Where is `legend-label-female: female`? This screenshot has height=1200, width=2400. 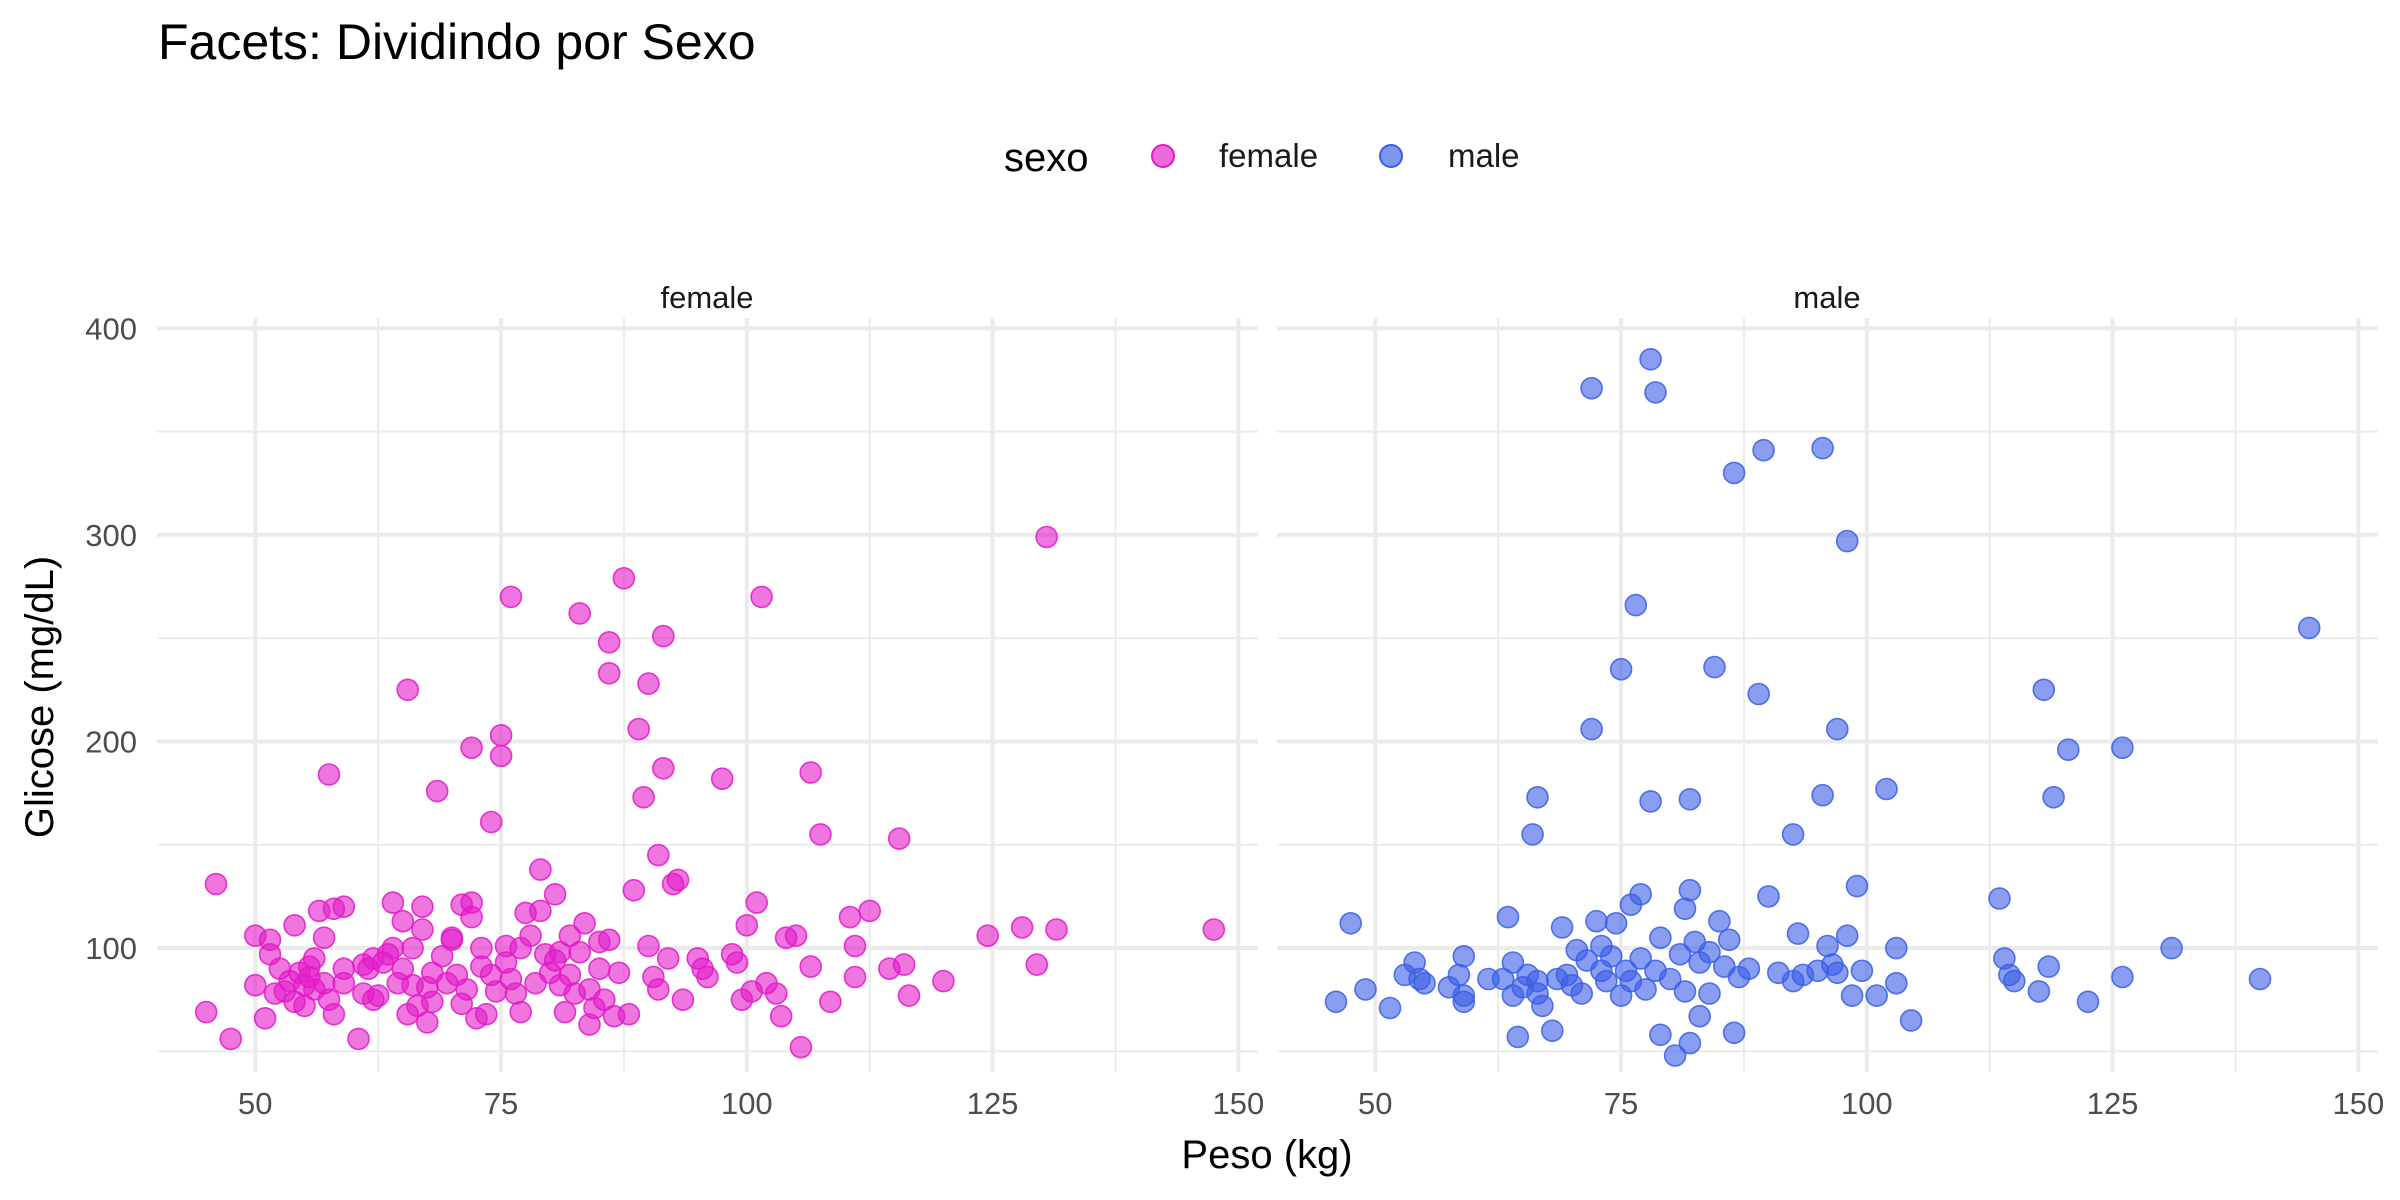 legend-label-female: female is located at coordinates (1268, 155).